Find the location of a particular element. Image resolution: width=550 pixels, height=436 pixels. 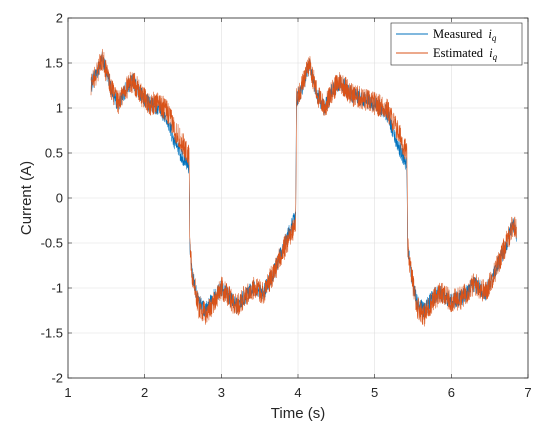

x-tick-label: 2 is located at coordinates (144, 392).